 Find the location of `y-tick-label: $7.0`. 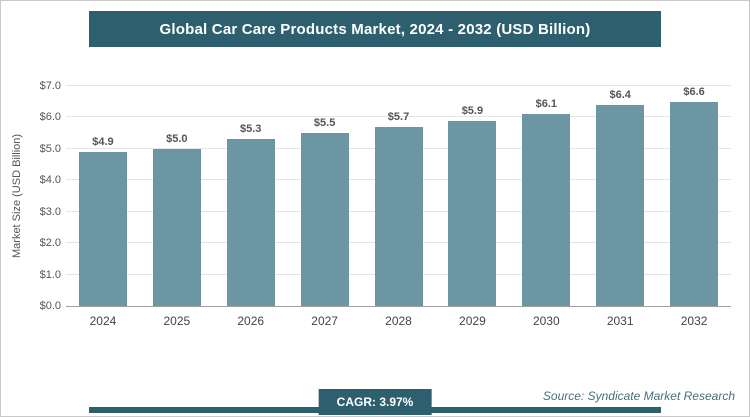

y-tick-label: $7.0 is located at coordinates (50, 86).